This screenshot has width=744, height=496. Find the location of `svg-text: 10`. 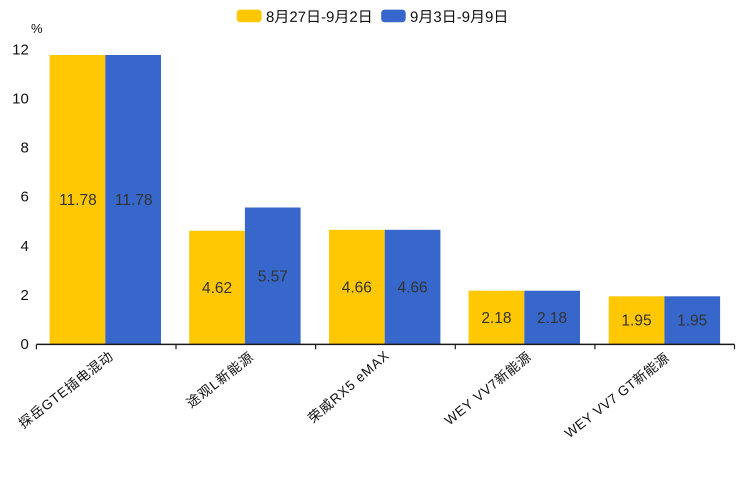

svg-text: 10 is located at coordinates (20, 98).